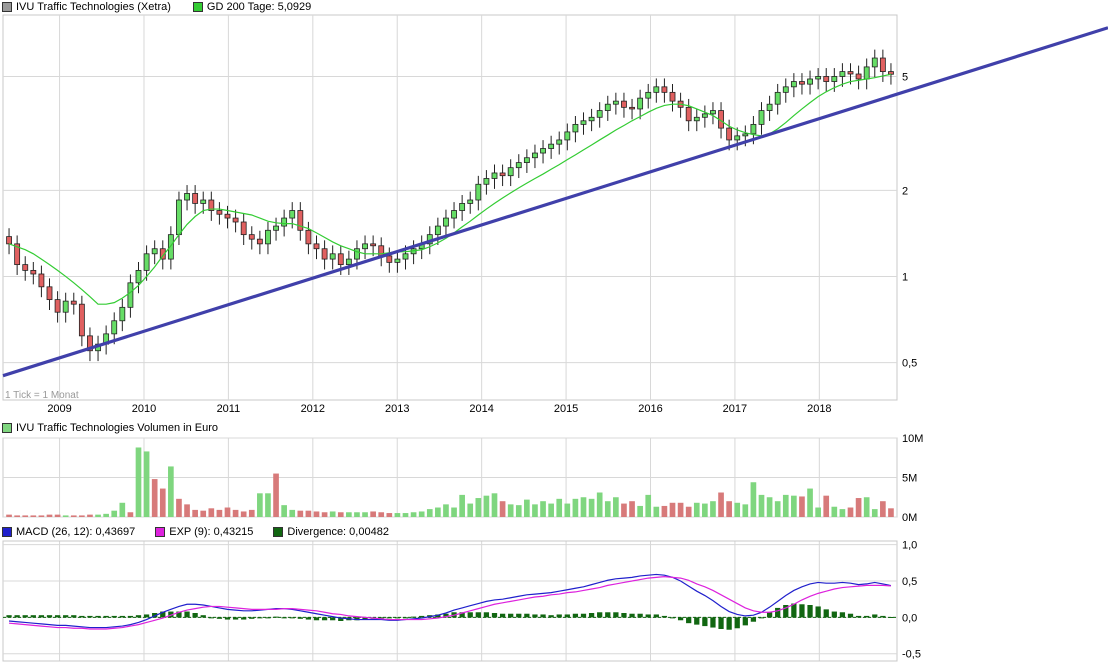 Image resolution: width=1108 pixels, height=670 pixels. I want to click on macd-line, so click(450, 601).